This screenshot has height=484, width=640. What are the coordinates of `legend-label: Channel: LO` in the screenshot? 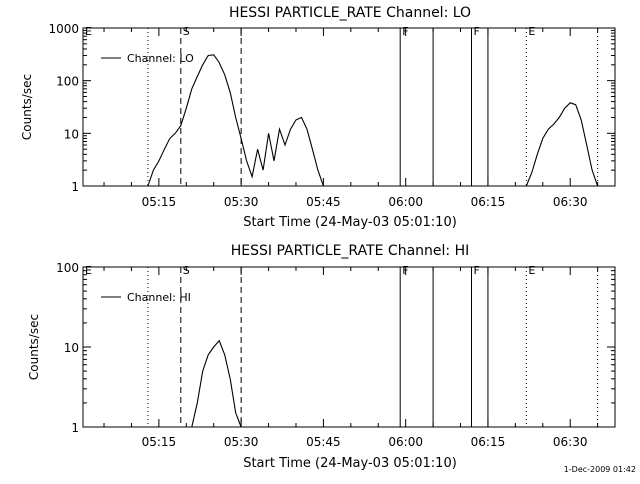 It's located at (160, 58).